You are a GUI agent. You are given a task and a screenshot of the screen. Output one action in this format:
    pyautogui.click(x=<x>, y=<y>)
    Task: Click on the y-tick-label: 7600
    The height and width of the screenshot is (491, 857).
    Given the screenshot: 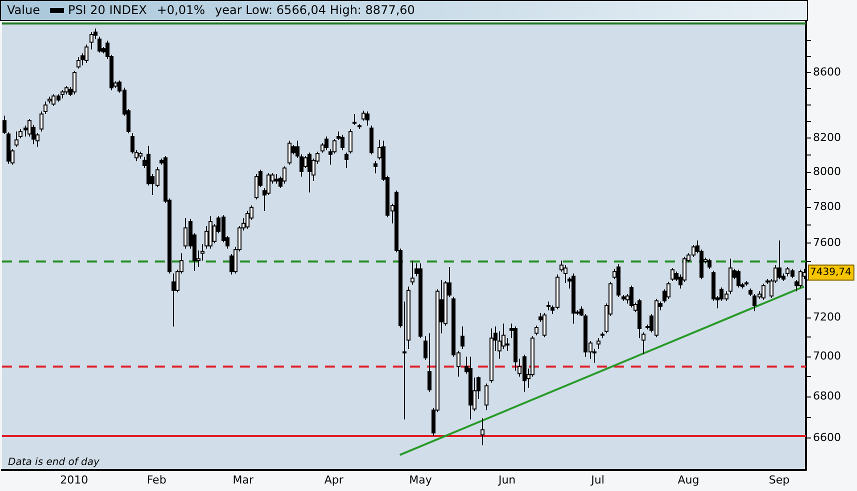 What is the action you would take?
    pyautogui.click(x=827, y=243)
    